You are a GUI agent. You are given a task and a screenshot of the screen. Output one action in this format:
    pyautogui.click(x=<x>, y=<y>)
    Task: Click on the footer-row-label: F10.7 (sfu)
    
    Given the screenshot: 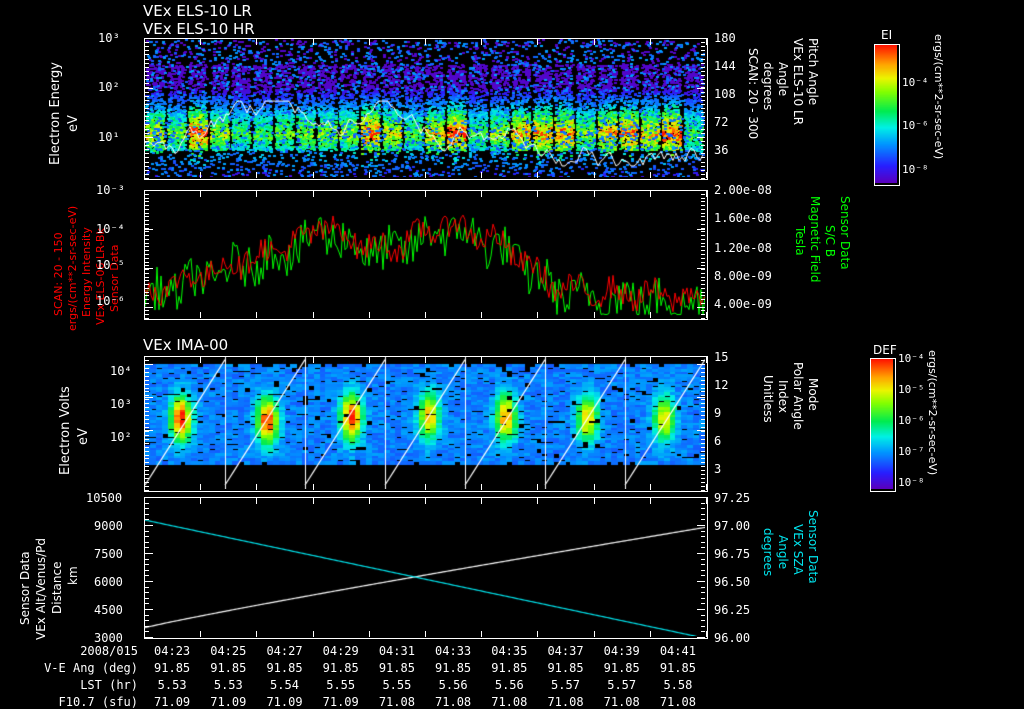 What is the action you would take?
    pyautogui.click(x=98, y=702)
    